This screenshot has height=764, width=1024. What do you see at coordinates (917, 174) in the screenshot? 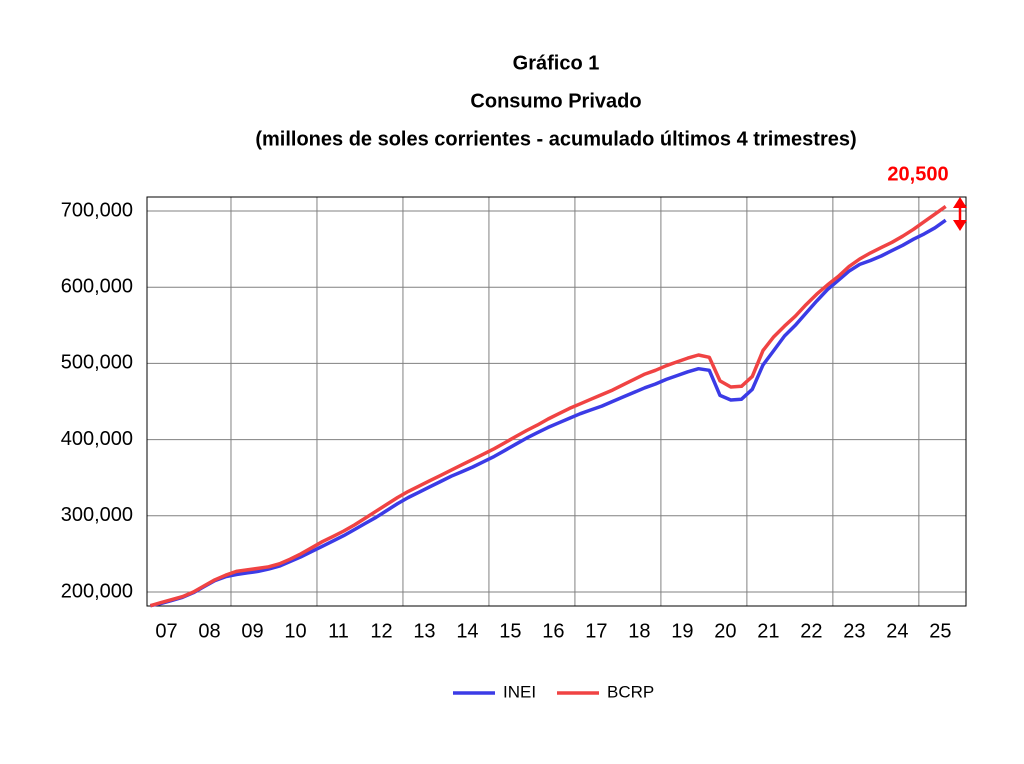
I see `annotation: 20,500` at bounding box center [917, 174].